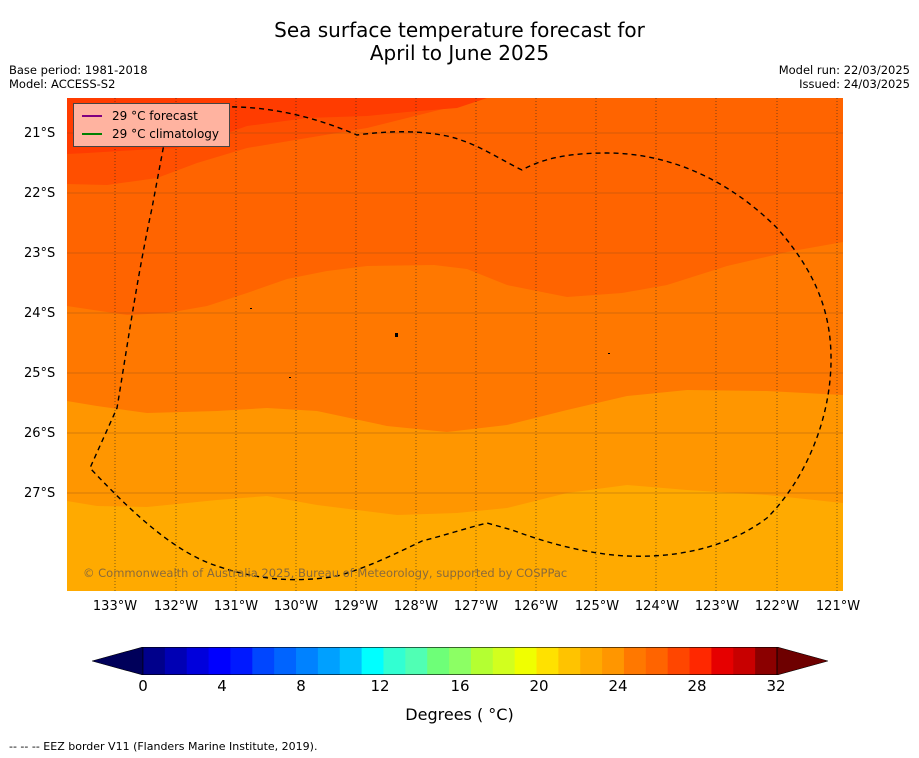 This screenshot has height=758, width=919. Describe the element at coordinates (460, 686) in the screenshot. I see `colorbar-tick: 16` at that location.